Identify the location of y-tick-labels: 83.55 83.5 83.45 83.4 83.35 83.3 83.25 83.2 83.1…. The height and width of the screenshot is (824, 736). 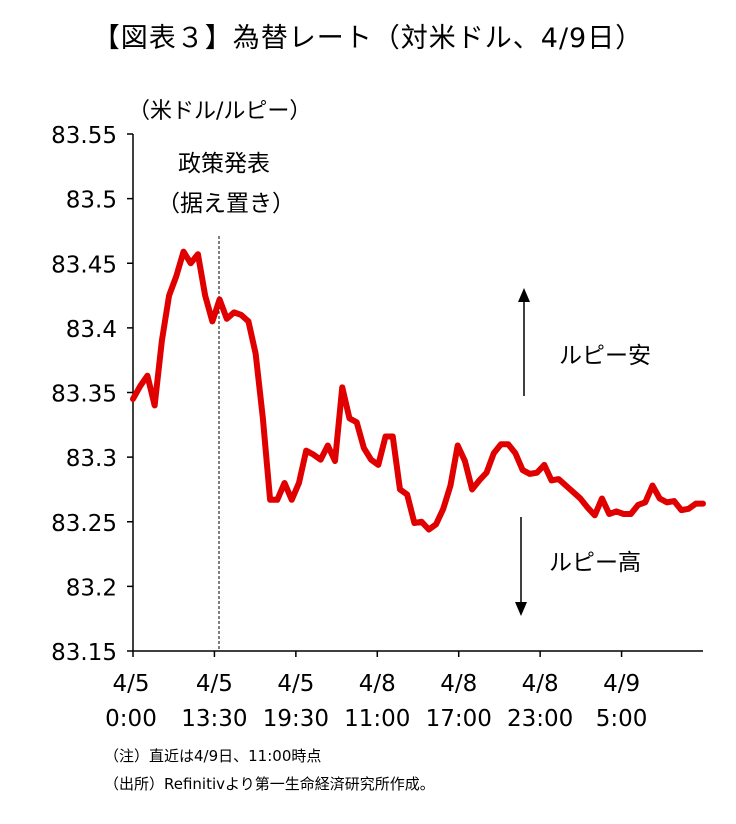
(84, 394).